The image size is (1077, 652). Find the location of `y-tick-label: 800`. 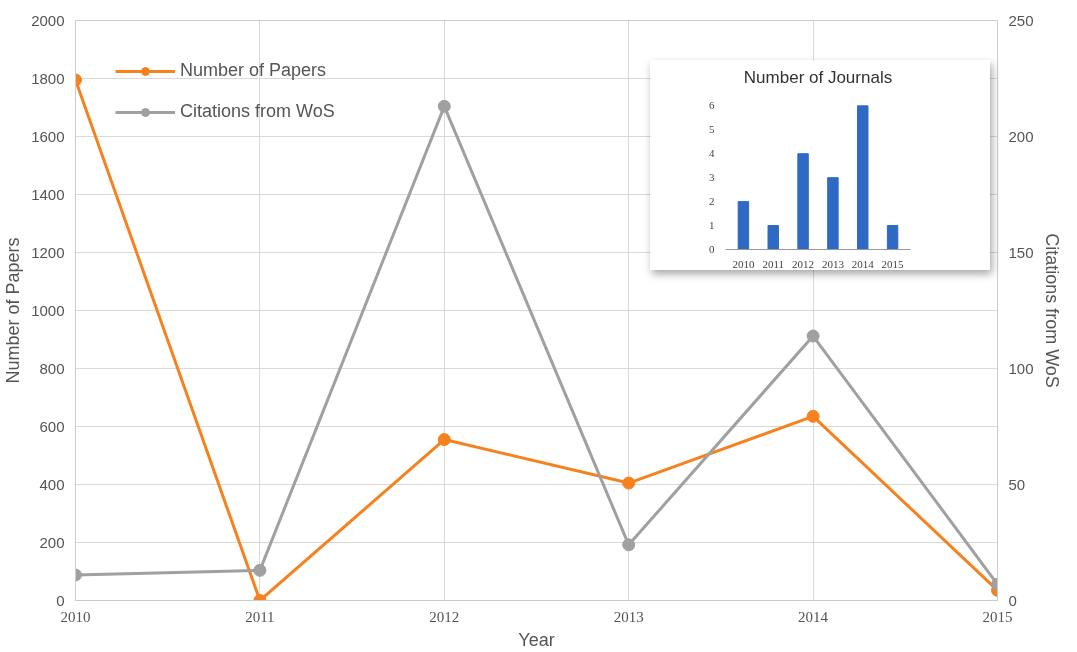

y-tick-label: 800 is located at coordinates (52, 368).